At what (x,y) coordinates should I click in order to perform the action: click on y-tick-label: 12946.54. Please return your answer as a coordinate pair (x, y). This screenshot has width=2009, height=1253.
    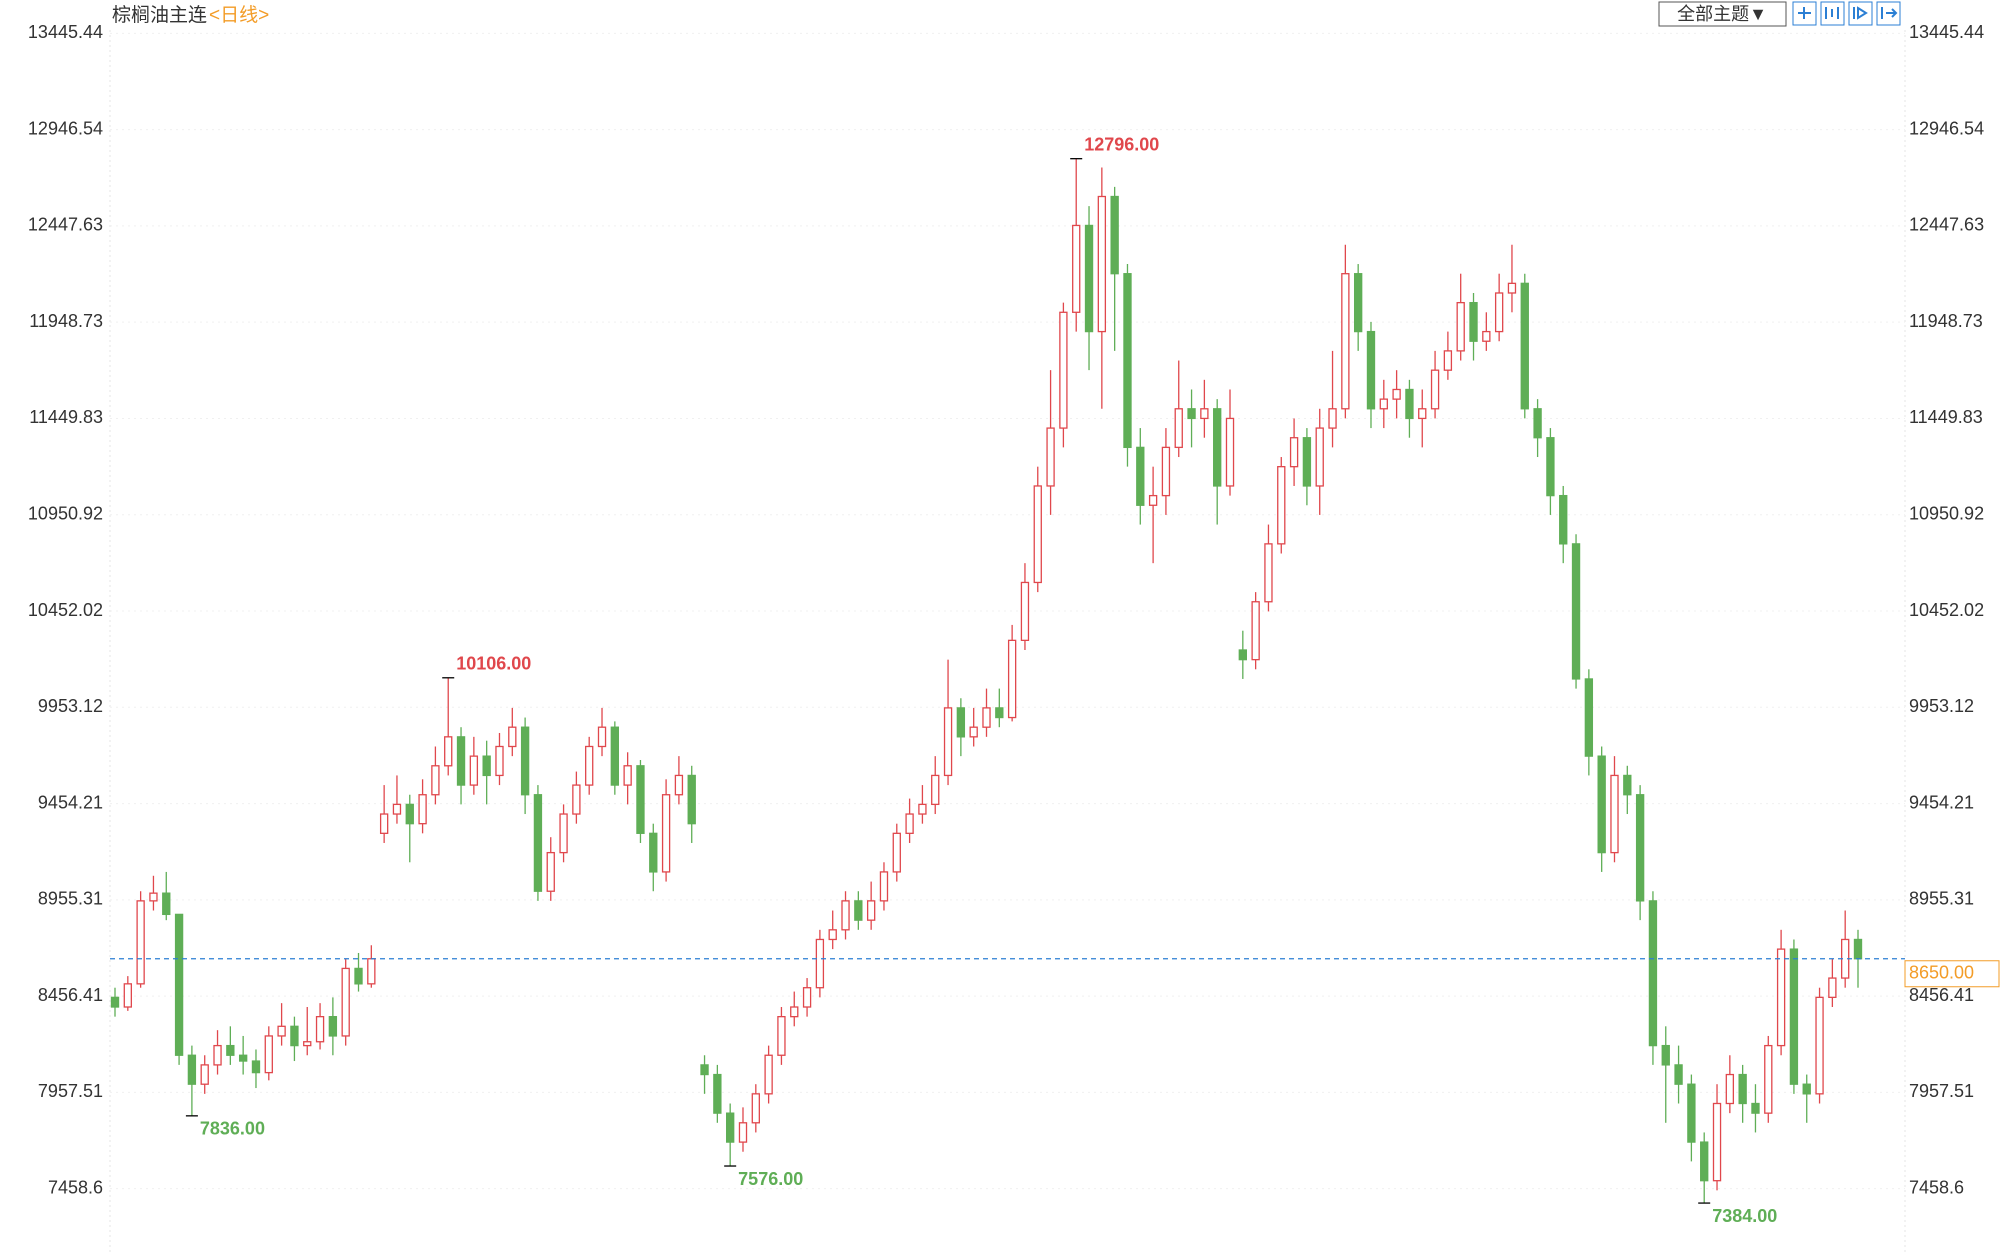
    Looking at the image, I should click on (65, 128).